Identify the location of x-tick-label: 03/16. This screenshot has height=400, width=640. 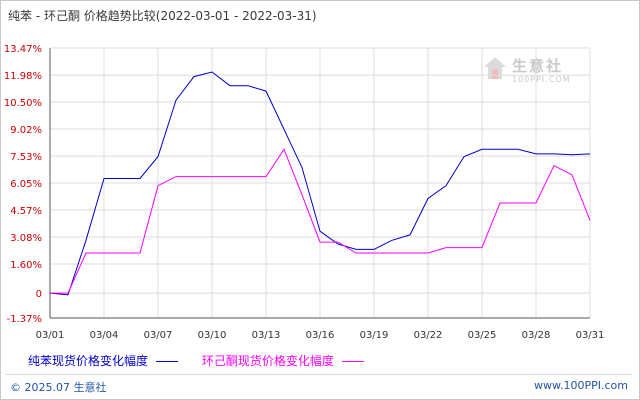
(320, 335).